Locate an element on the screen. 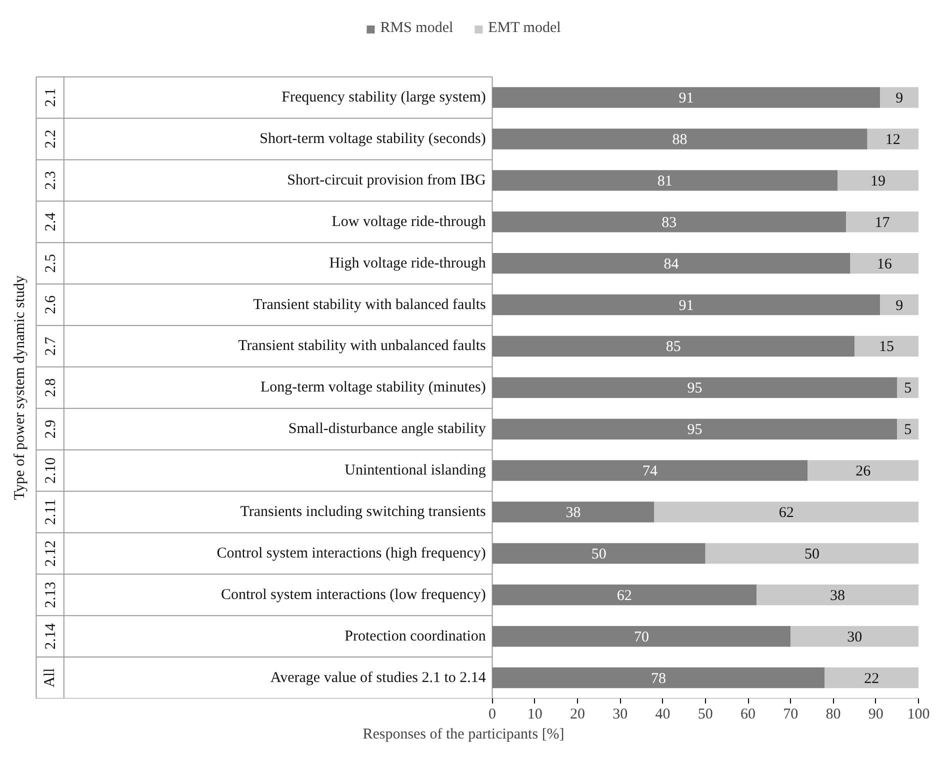 This screenshot has width=944, height=762. y2-tick-label: 2.8 is located at coordinates (51, 388).